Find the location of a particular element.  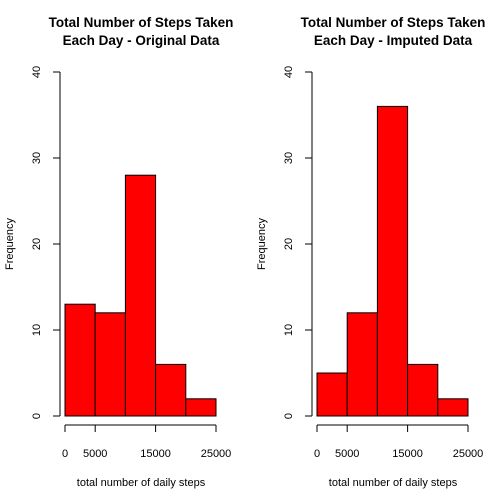

chart-title-line2: Each Day - Original Data is located at coordinates (141, 40).